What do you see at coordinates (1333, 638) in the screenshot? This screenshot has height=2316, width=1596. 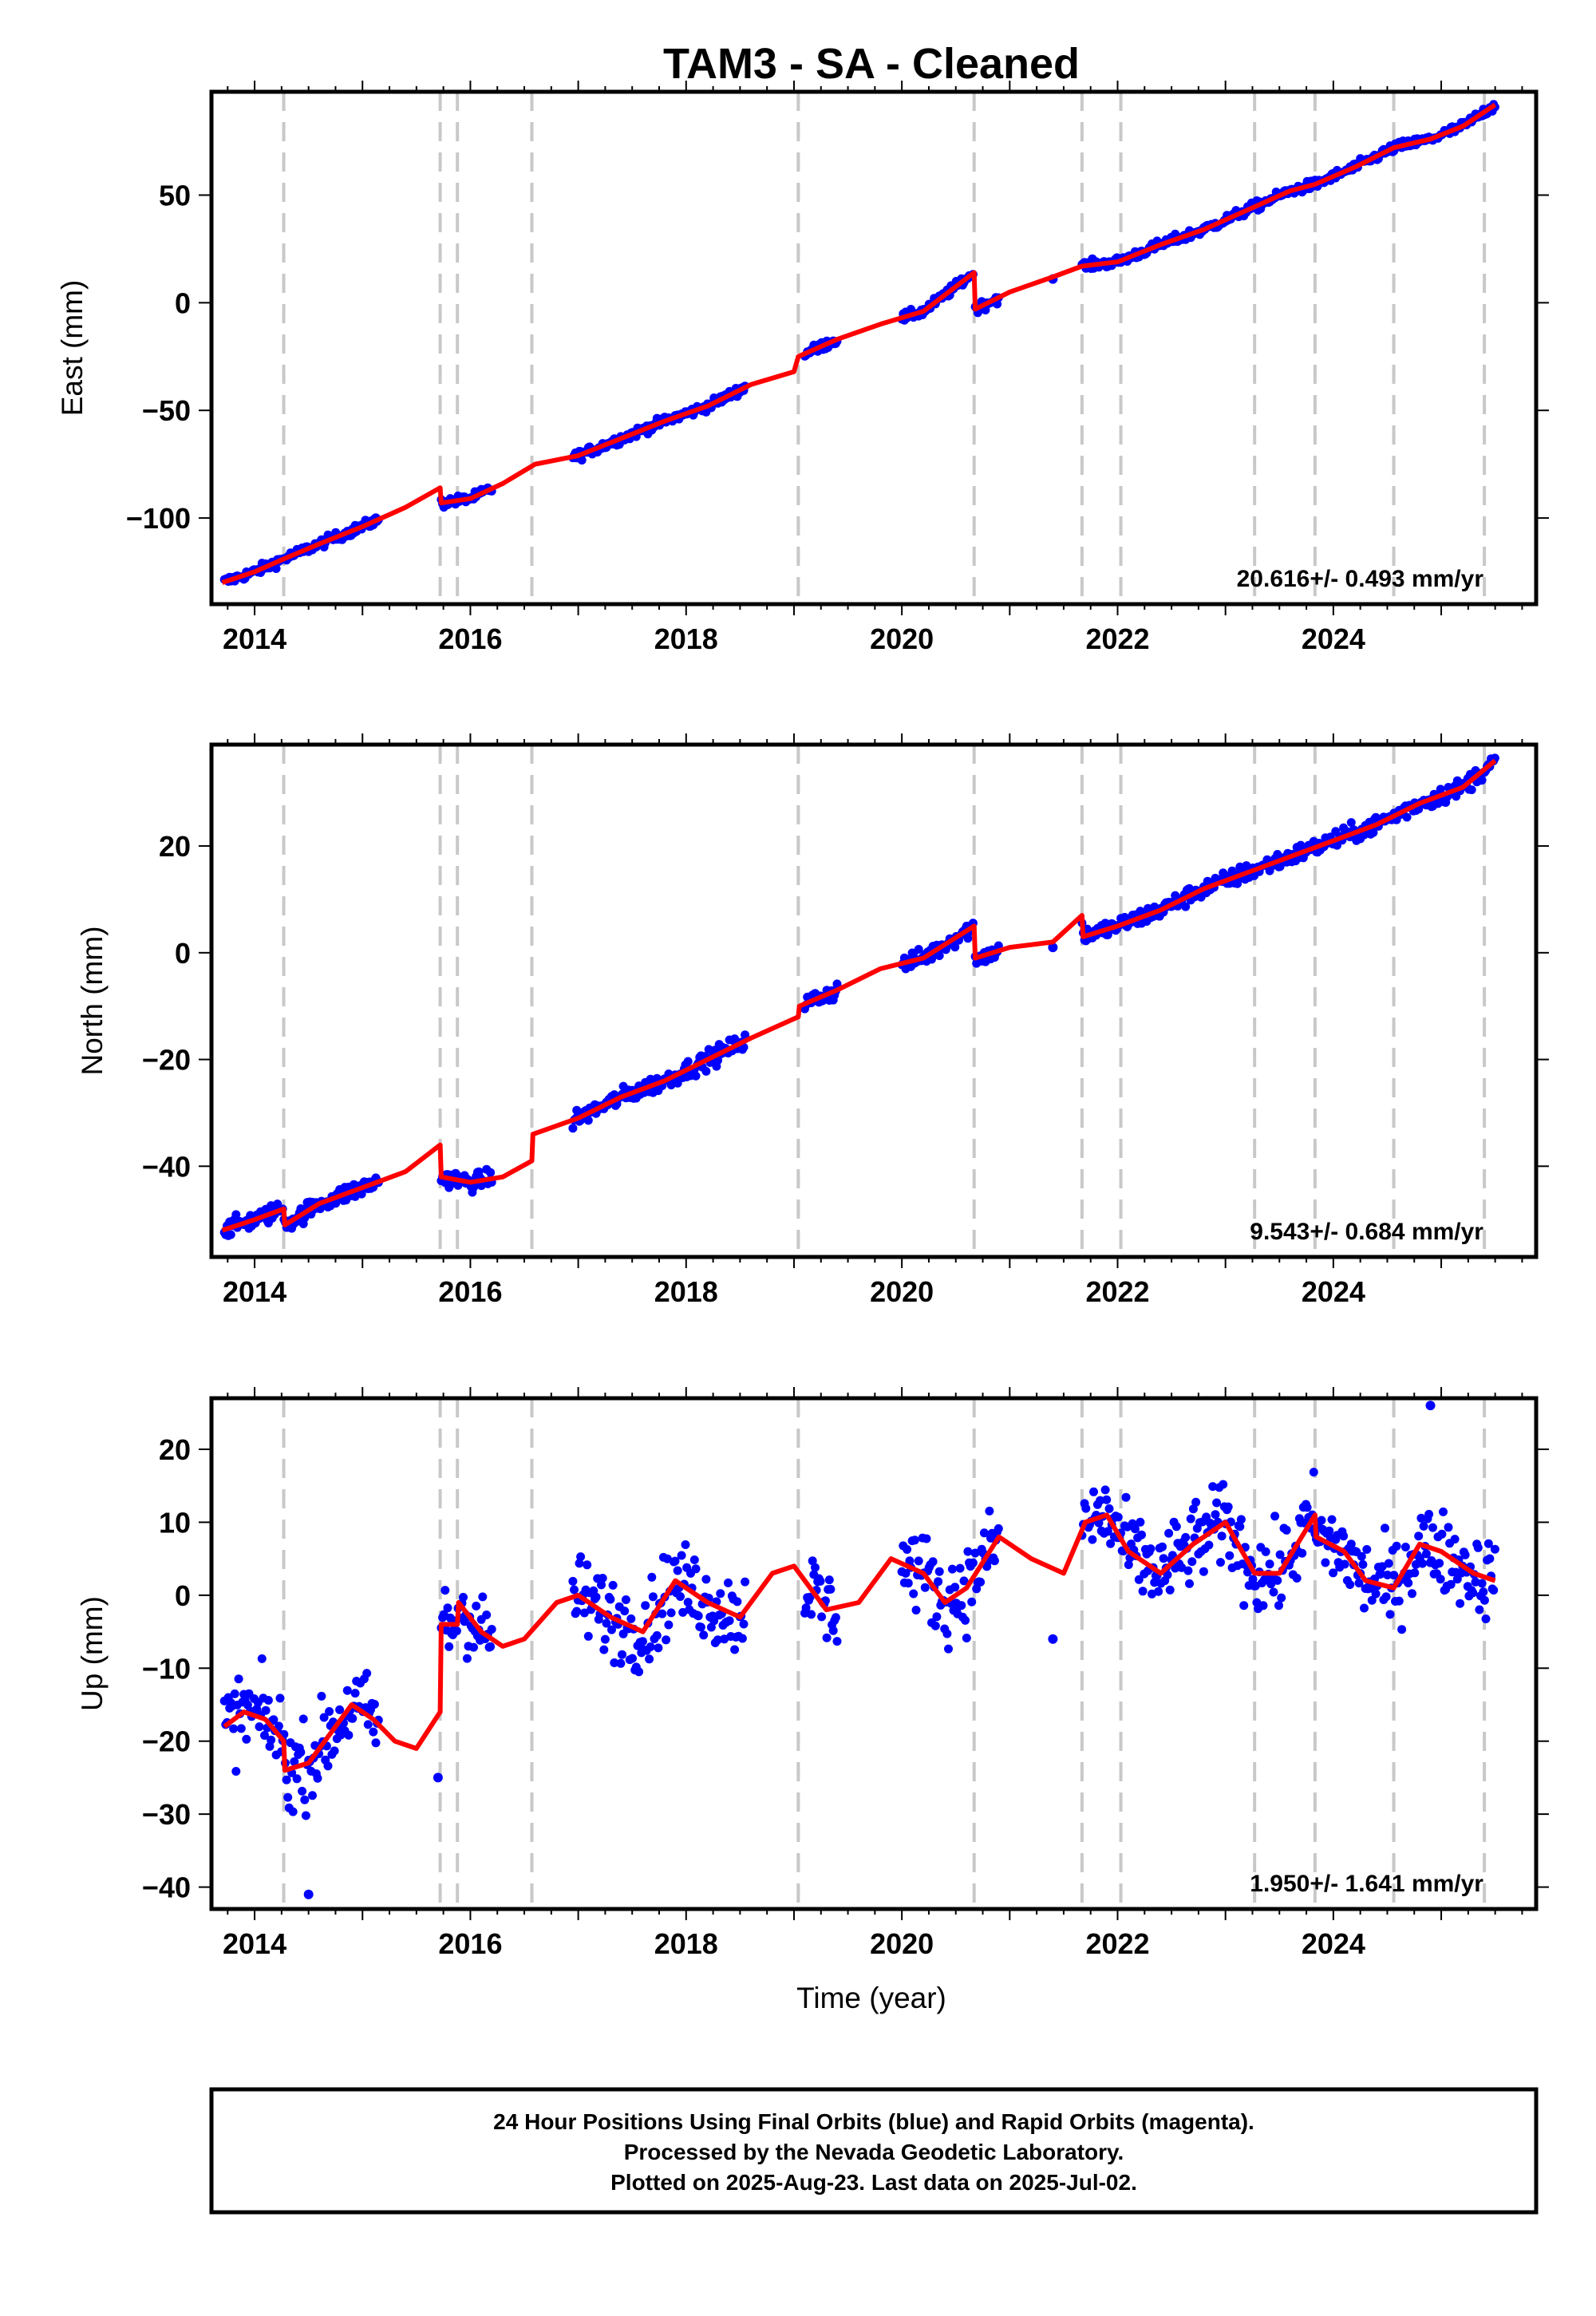 I see `east-x-tick-label: 2024` at bounding box center [1333, 638].